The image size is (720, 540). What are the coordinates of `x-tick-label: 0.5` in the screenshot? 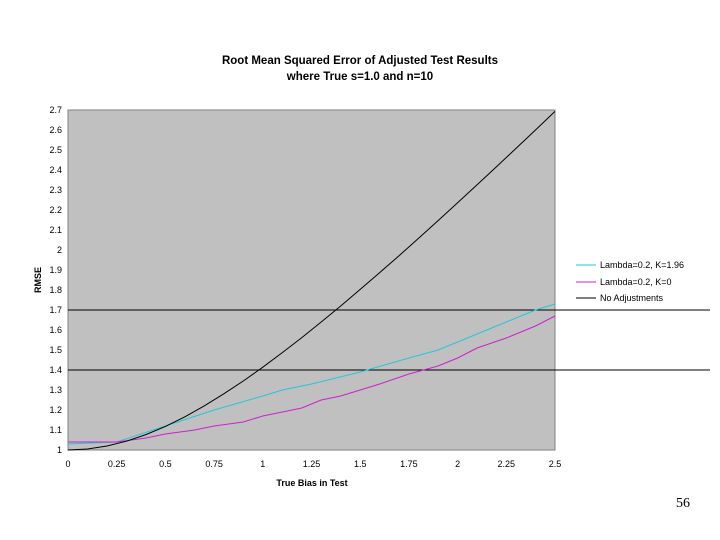 It's located at (165, 464).